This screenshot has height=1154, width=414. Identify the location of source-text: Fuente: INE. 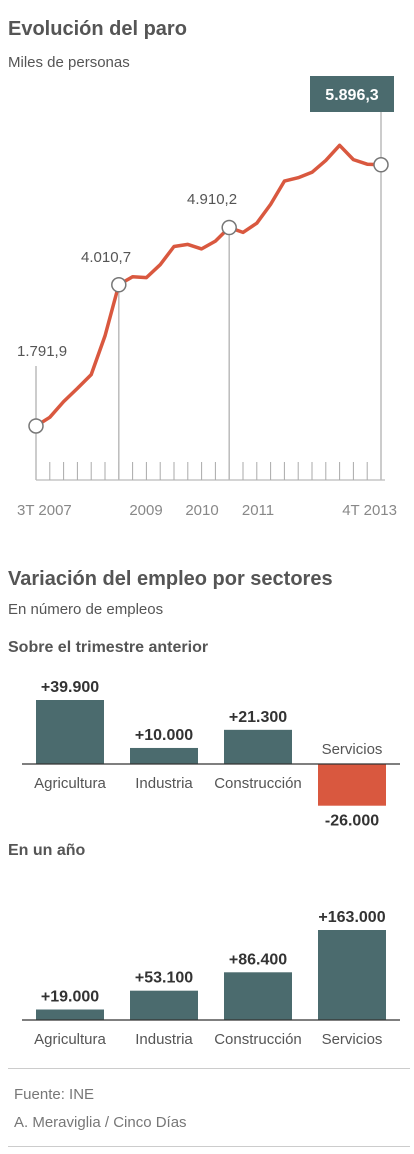
(54, 1094).